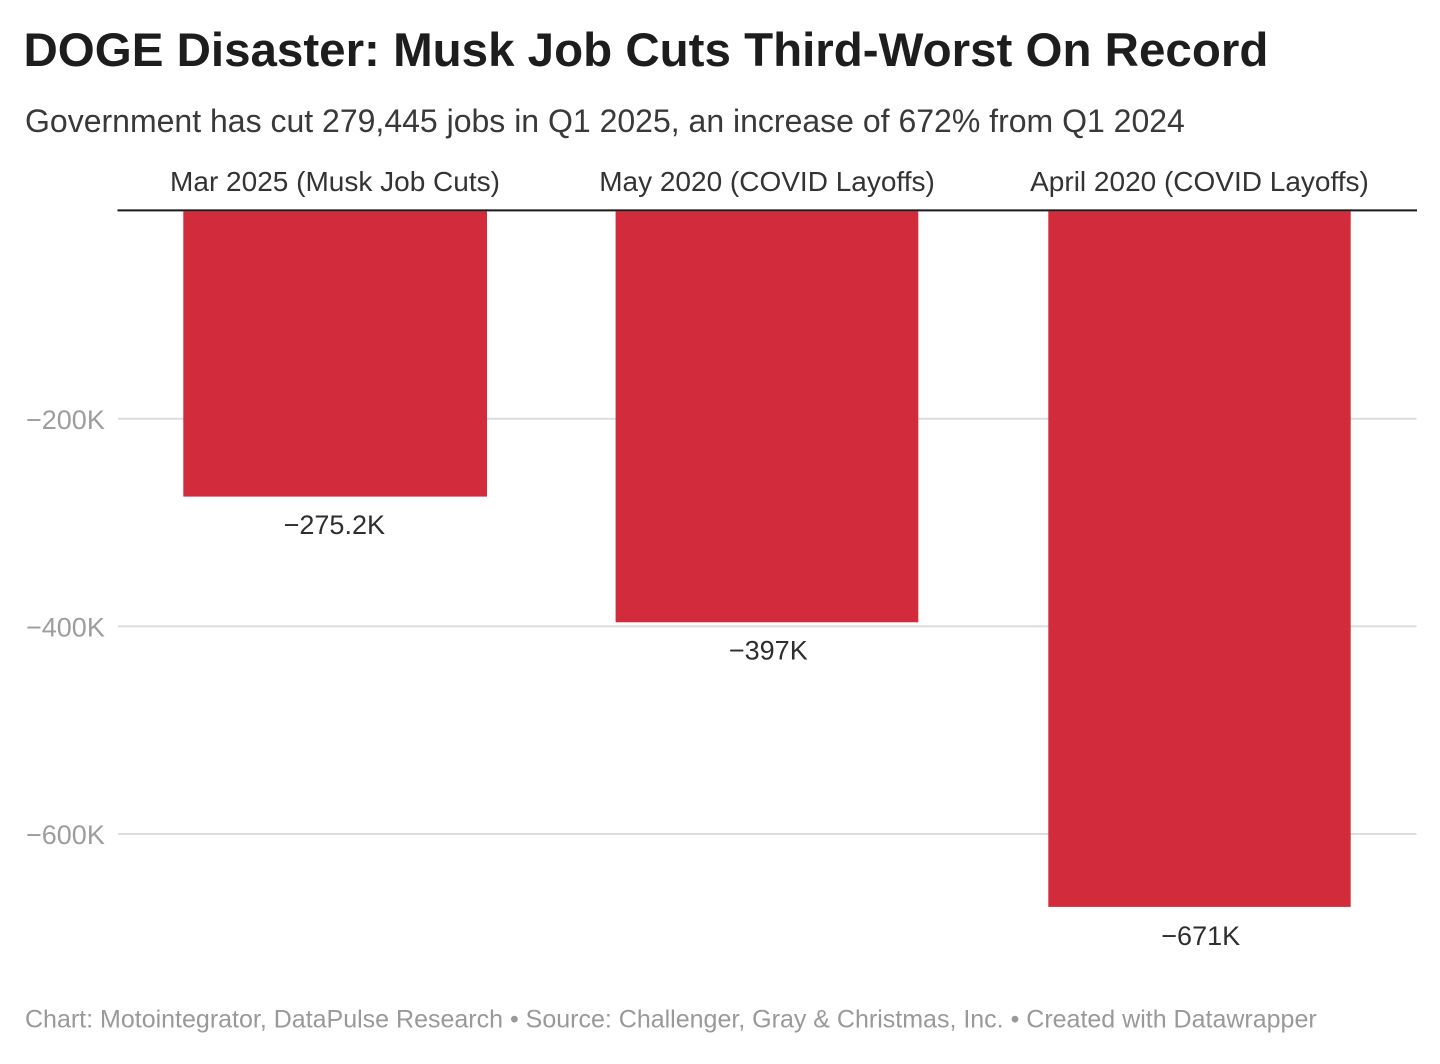  Describe the element at coordinates (65, 627) in the screenshot. I see `svg-text: −400K` at that location.